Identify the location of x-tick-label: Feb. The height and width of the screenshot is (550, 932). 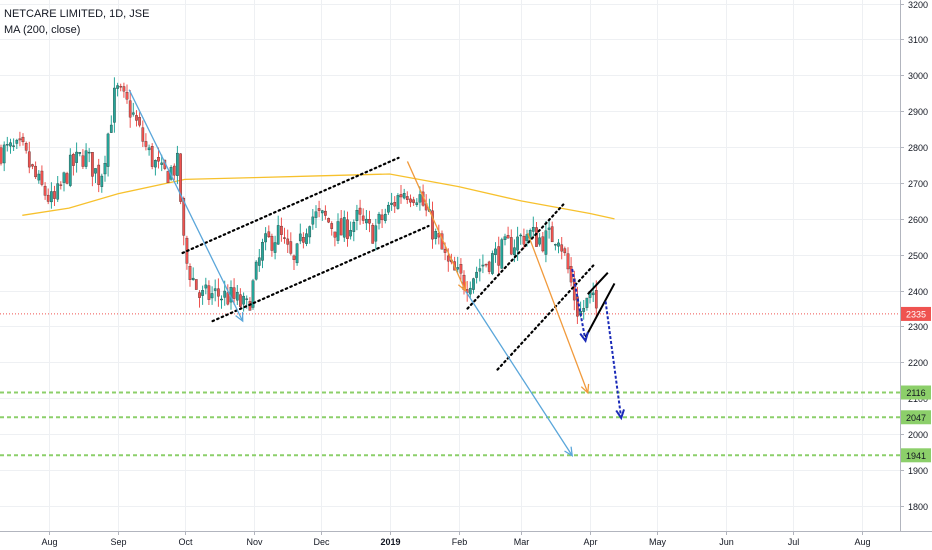
(460, 542).